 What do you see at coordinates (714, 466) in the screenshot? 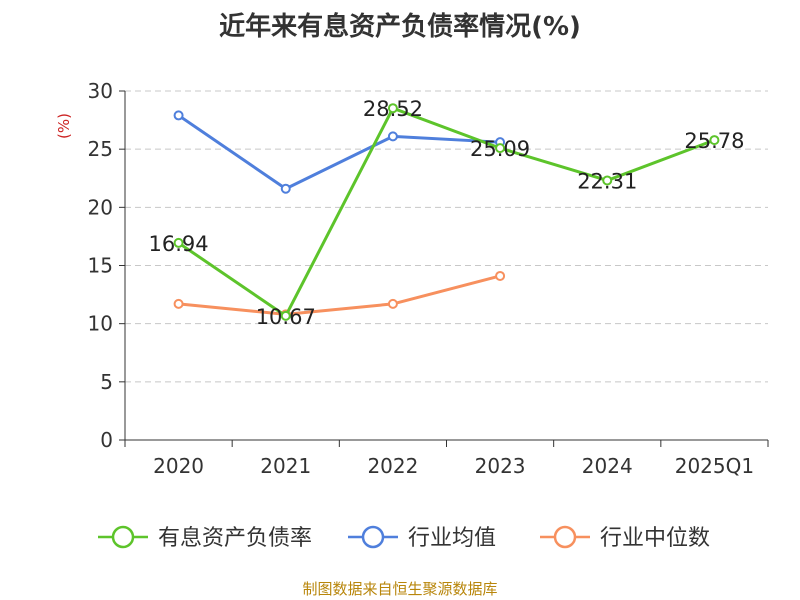
I see `x-tick-label: 2025Q1` at bounding box center [714, 466].